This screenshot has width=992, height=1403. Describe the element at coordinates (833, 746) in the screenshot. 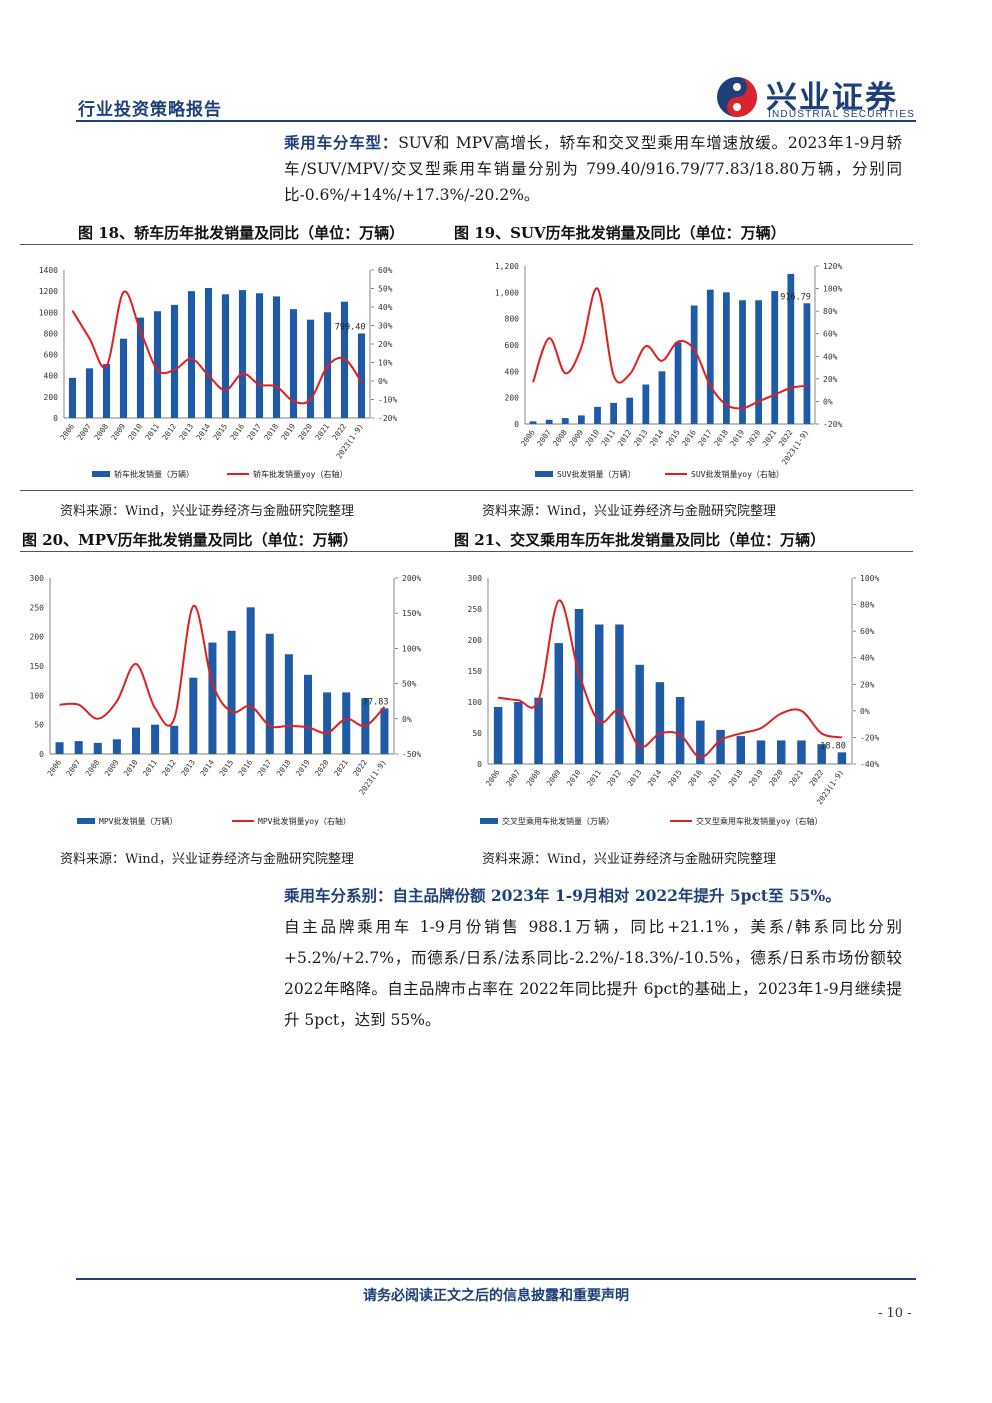

I see `data-label: 18.80` at that location.